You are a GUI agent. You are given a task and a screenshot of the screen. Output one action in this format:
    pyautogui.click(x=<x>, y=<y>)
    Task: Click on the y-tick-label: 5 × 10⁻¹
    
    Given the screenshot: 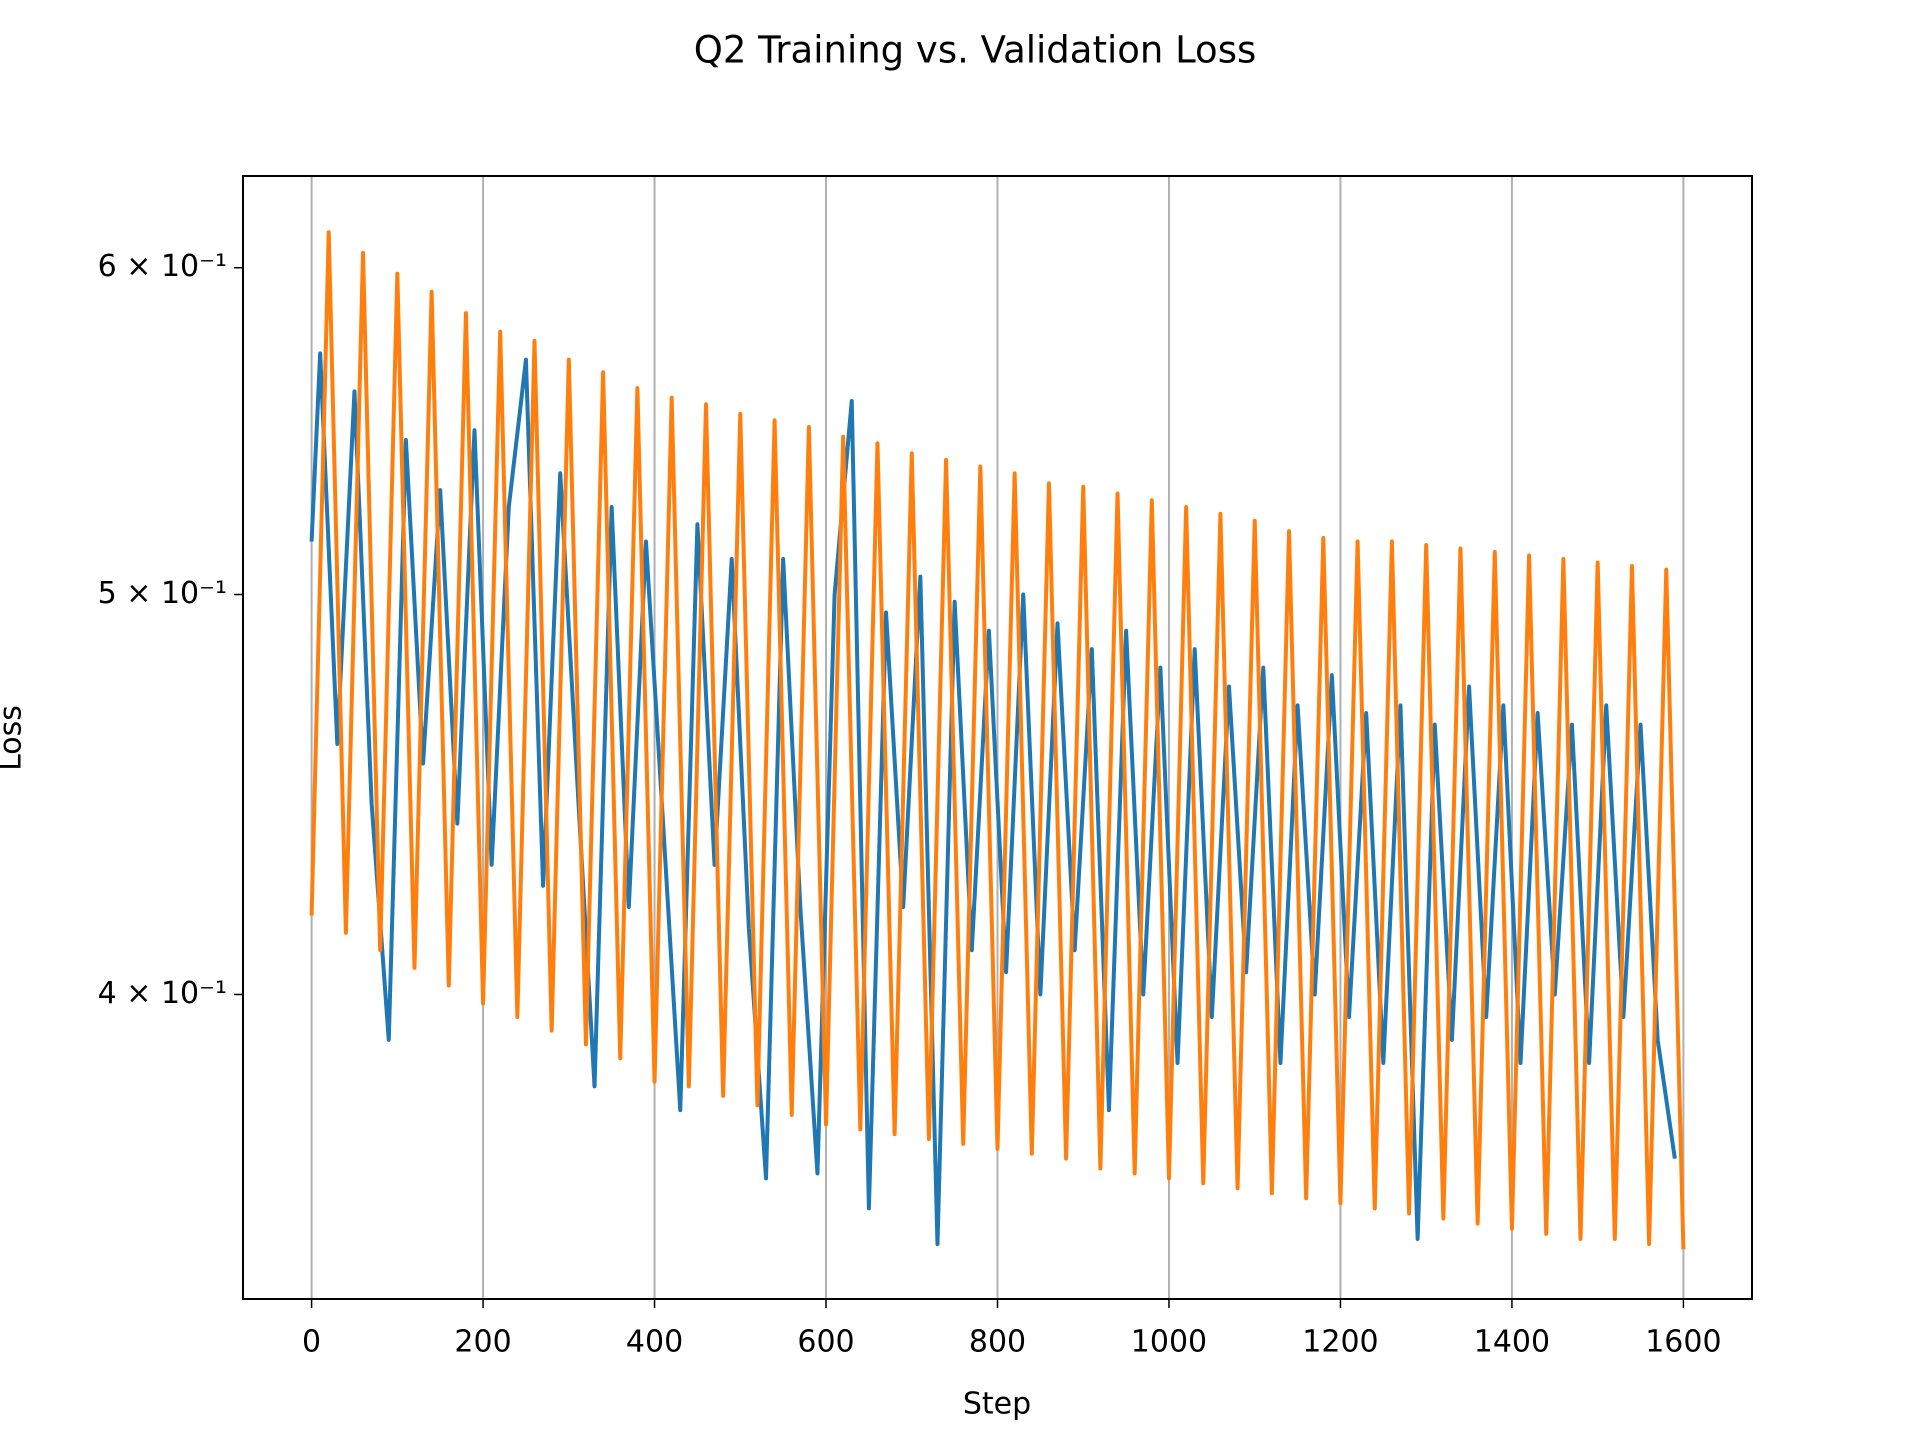 What is the action you would take?
    pyautogui.click(x=162, y=593)
    